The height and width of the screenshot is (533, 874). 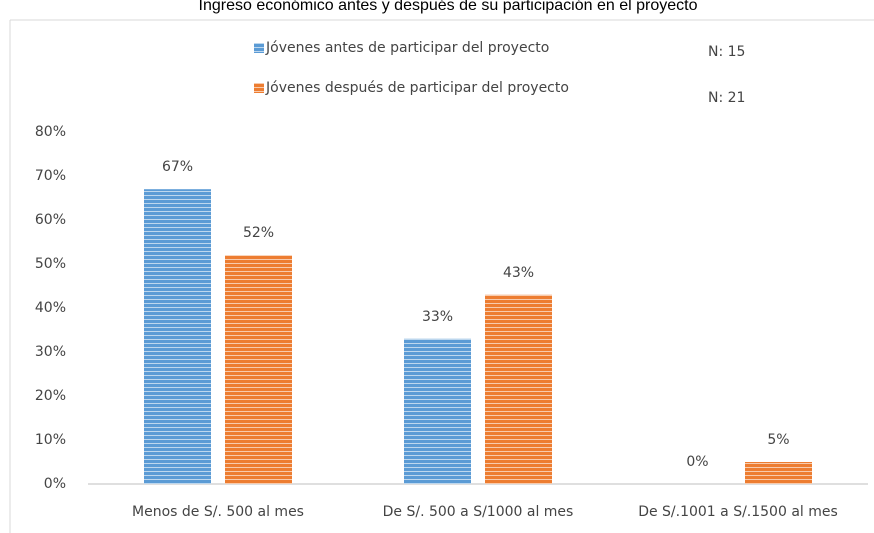 I want to click on y-tick-label: 80%, so click(x=50, y=132).